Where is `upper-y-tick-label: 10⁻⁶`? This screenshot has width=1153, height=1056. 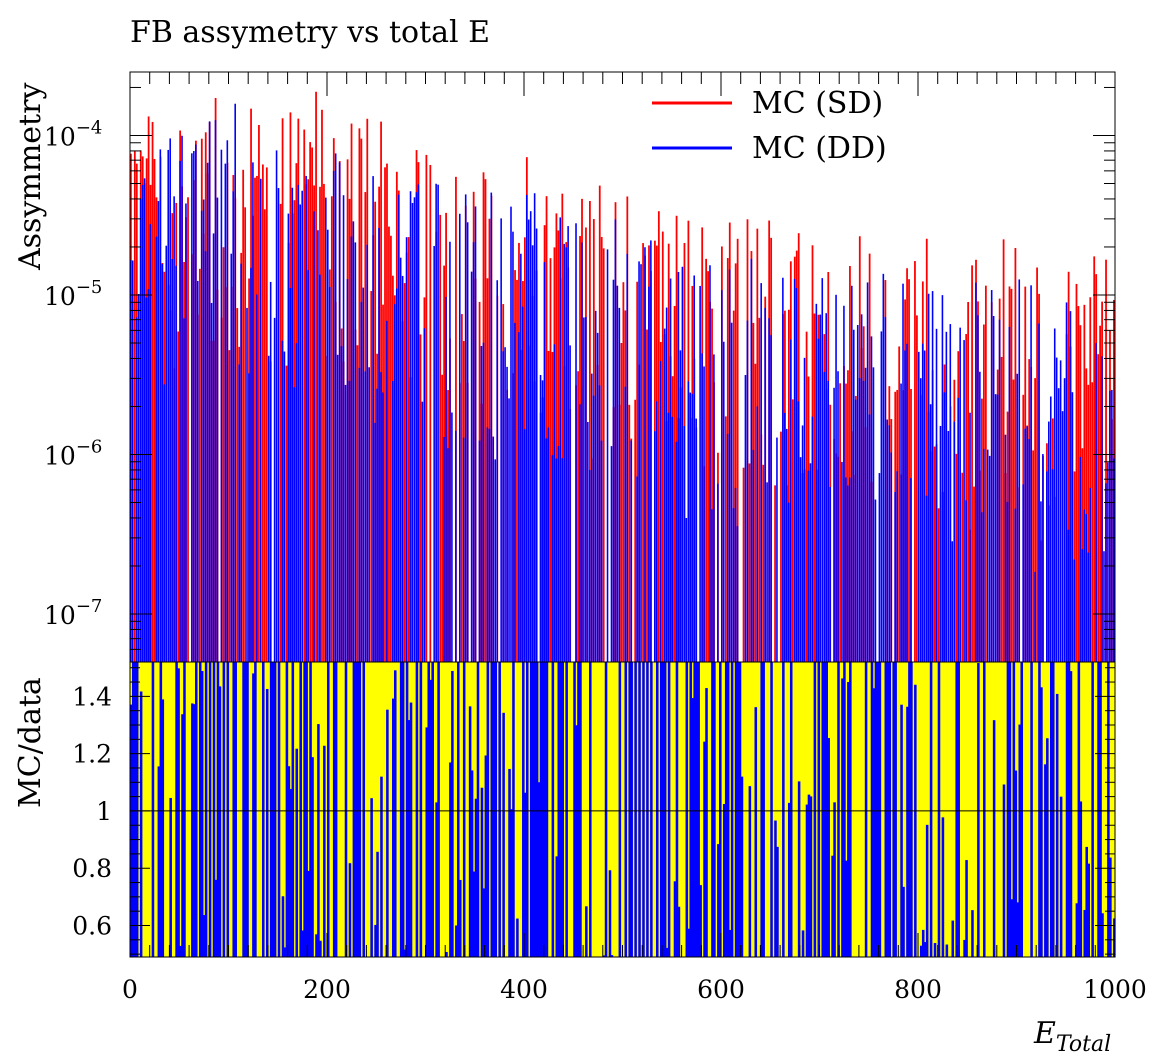
upper-y-tick-label: 10⁻⁶ is located at coordinates (73, 453).